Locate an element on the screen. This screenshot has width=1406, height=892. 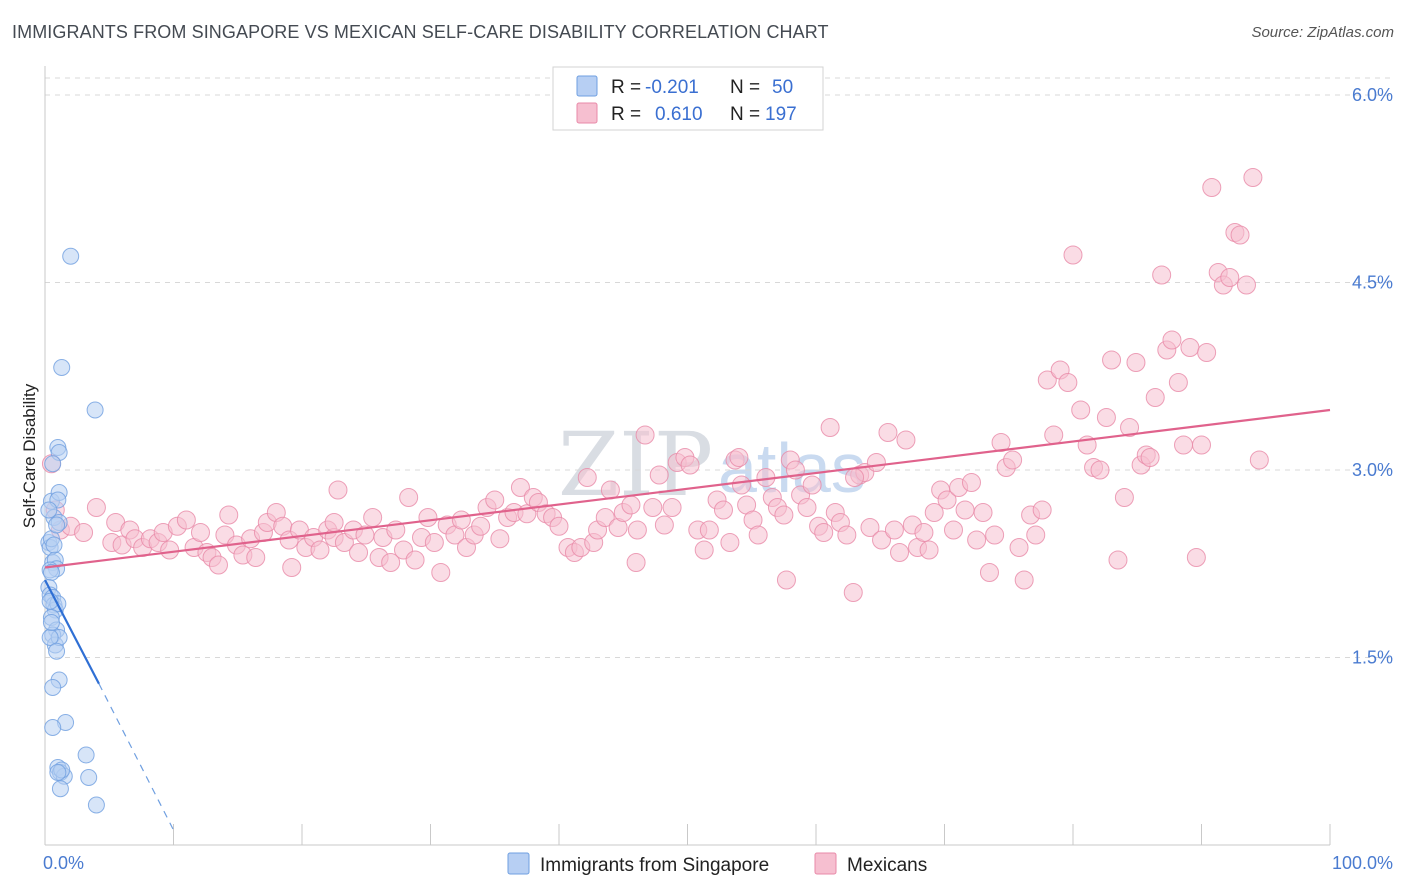
legend-r-label-1: R = is located at coordinates (626, 87).